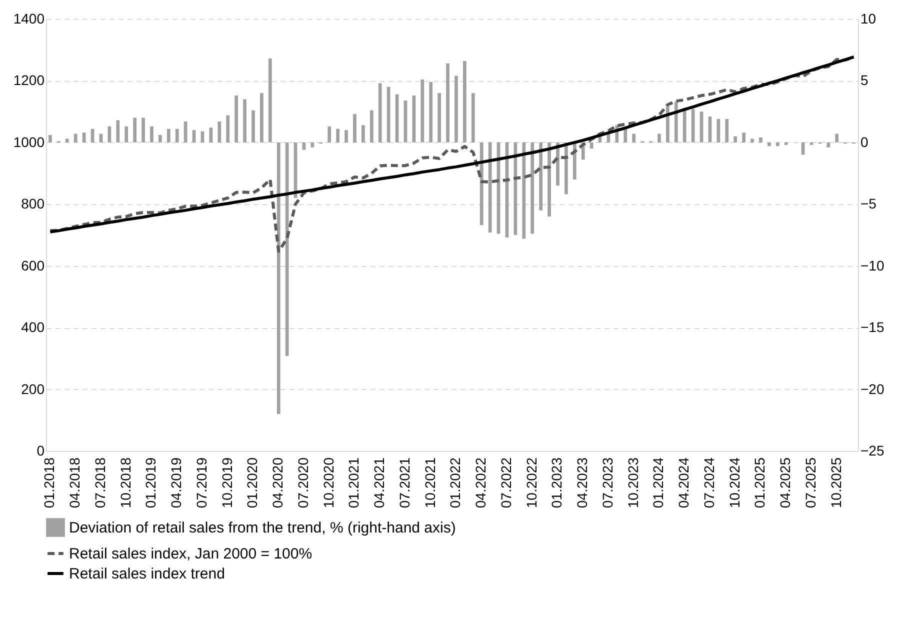 The height and width of the screenshot is (632, 911). I want to click on x-tick-label: 04.2021, so click(379, 482).